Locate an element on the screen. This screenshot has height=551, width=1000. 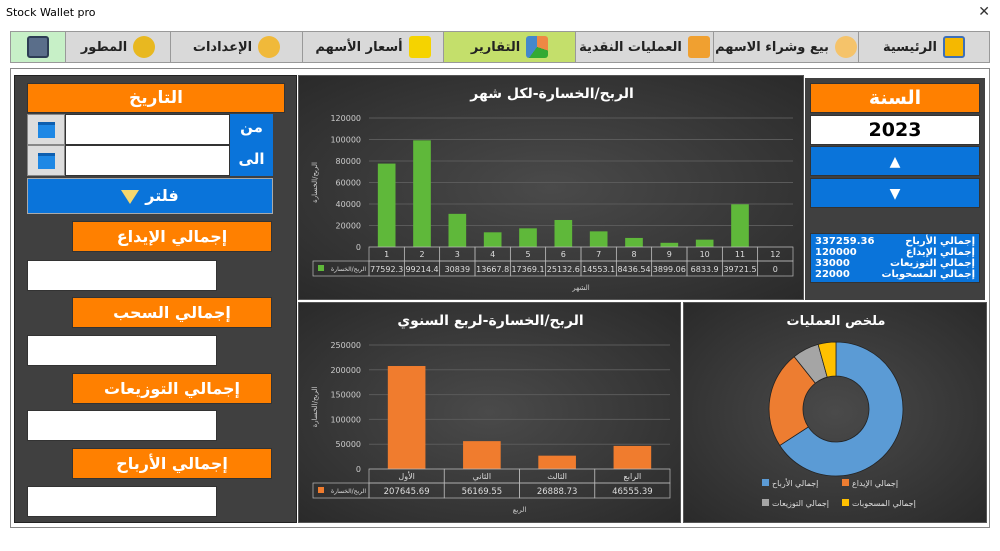
year-down-button: ▼ is located at coordinates (895, 193).